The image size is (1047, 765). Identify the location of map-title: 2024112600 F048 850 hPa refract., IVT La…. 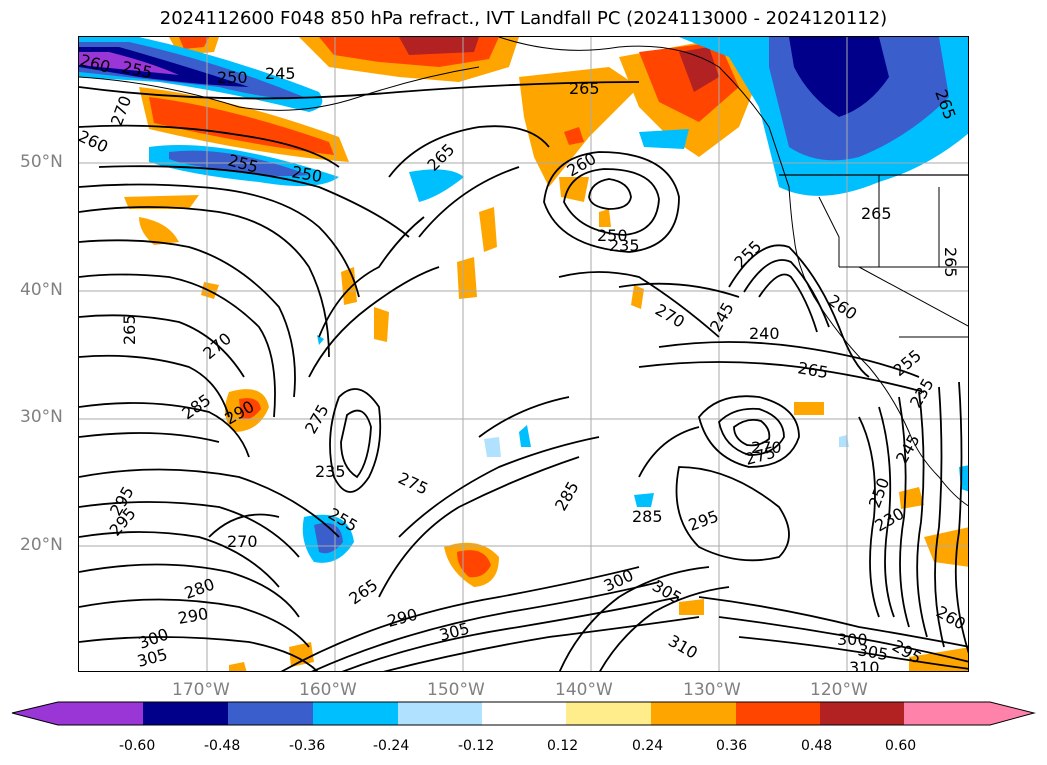
(523, 18).